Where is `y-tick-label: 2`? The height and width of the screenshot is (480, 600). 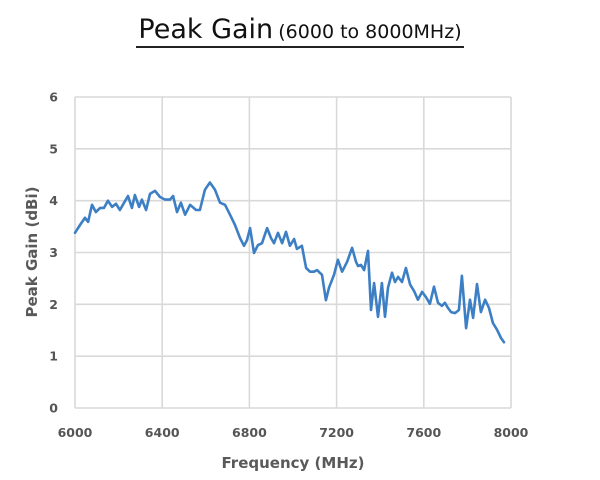
y-tick-label: 2 is located at coordinates (53, 304).